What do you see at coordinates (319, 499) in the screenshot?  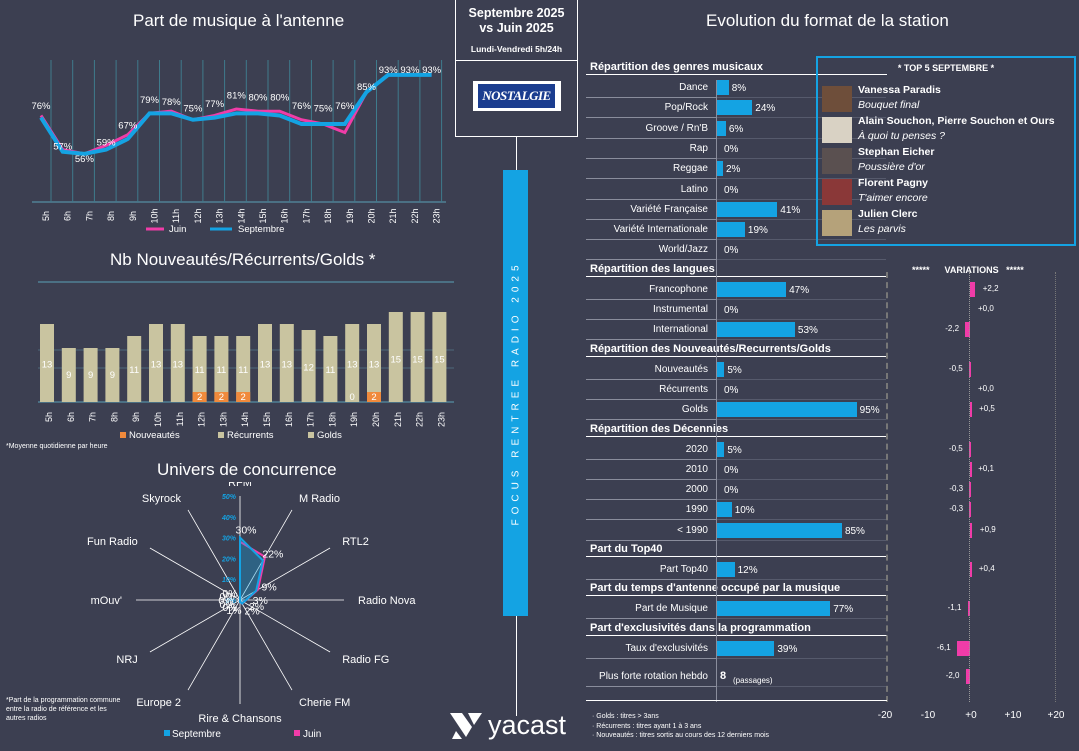 I see `radar-axis-label: M Radio` at bounding box center [319, 499].